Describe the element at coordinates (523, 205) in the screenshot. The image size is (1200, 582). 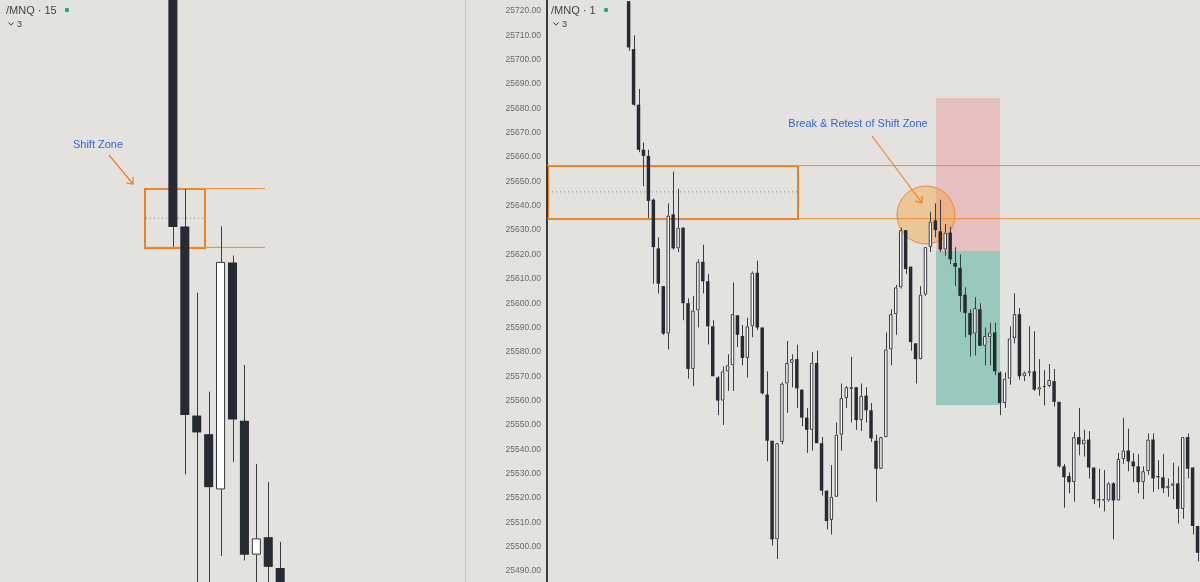
I see `y-tick-label: 25640.00` at that location.